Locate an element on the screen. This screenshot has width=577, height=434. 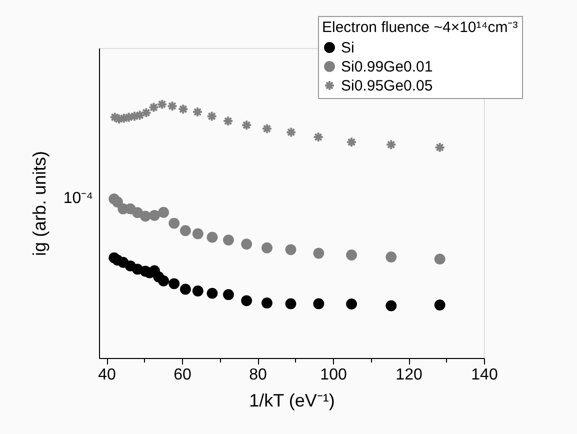
legend-title: Electron fluence ~4×10¹⁴cm⁻³ is located at coordinates (420, 27).